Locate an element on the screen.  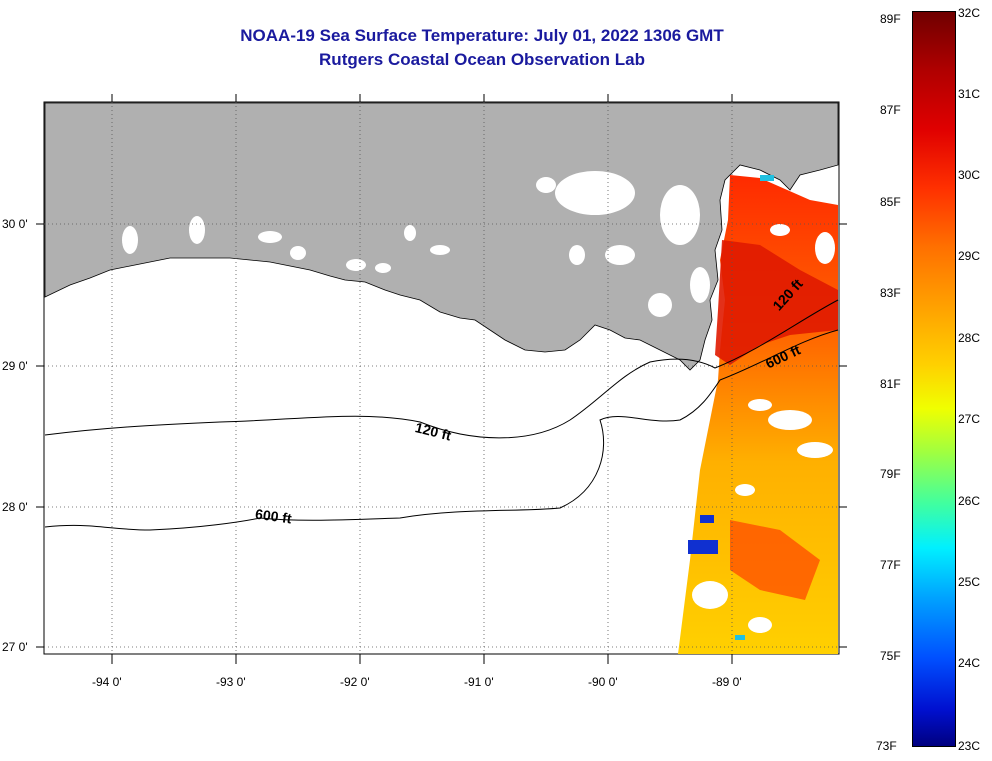
cb-c-32: 32C is located at coordinates (969, 13).